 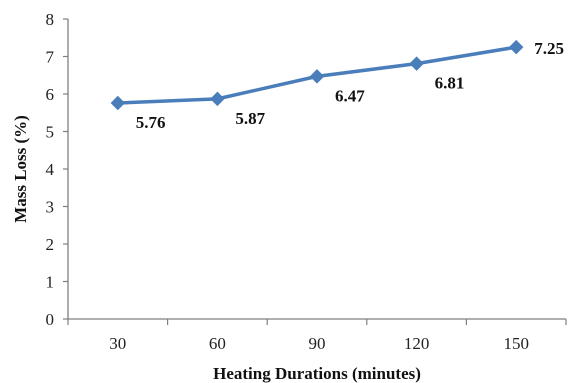 I want to click on data-label: 7.25, so click(x=549, y=48).